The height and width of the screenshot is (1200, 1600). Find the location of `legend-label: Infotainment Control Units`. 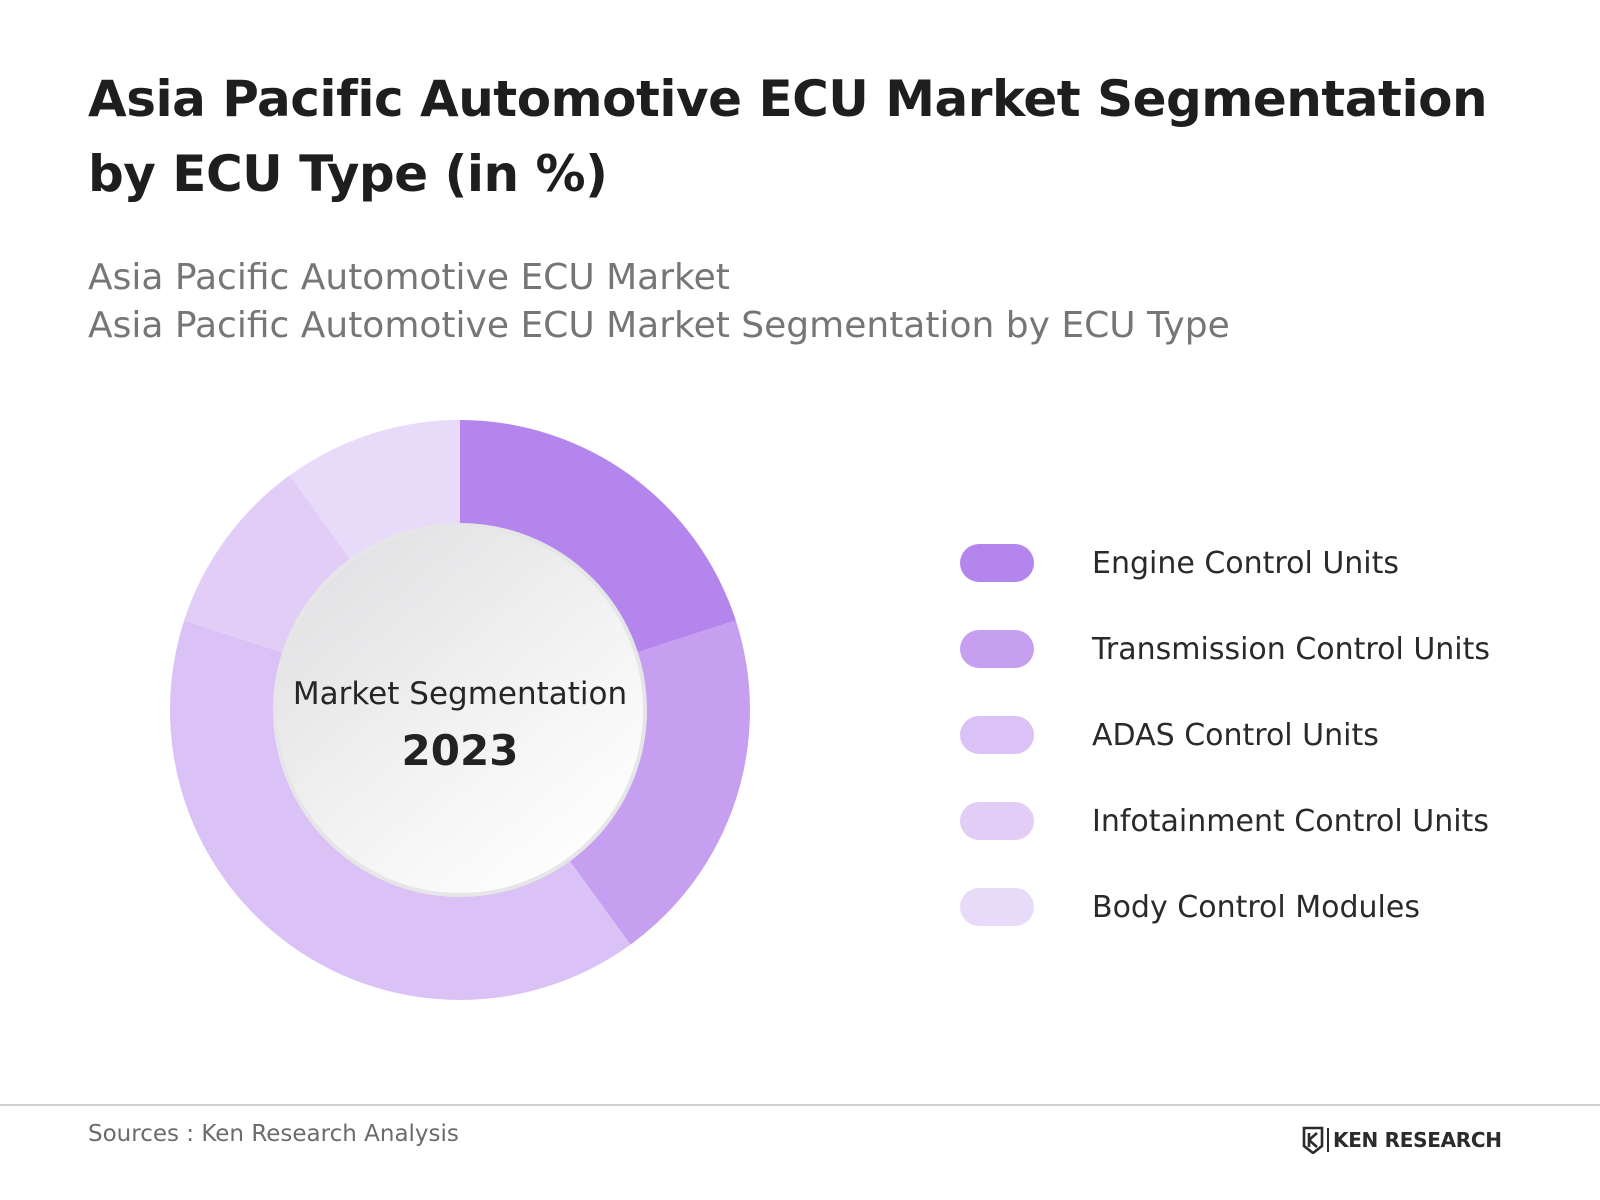

legend-label: Infotainment Control Units is located at coordinates (1290, 821).